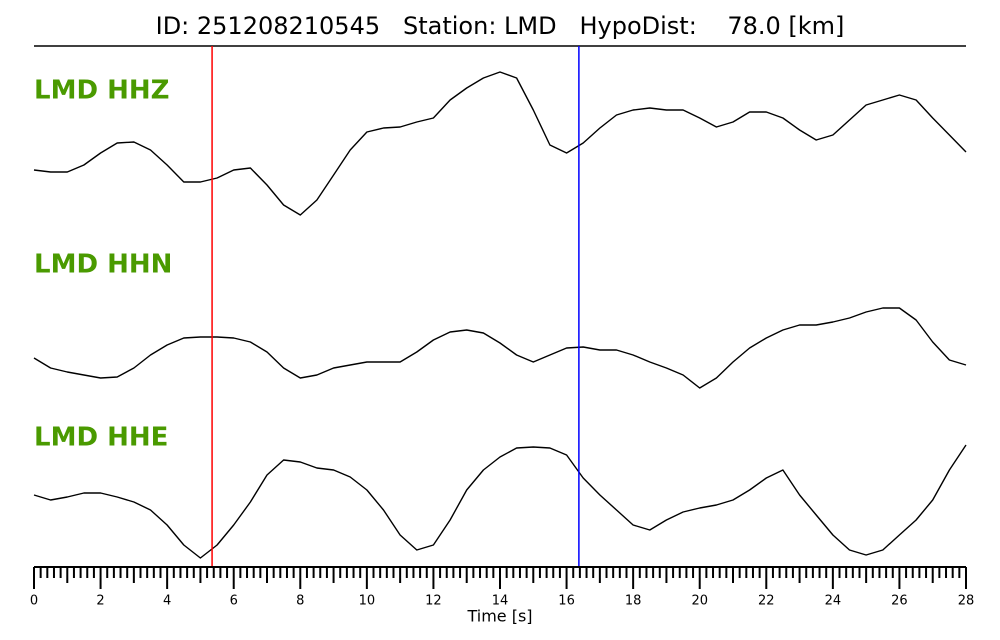 This screenshot has width=1000, height=640. Describe the element at coordinates (833, 601) in the screenshot. I see `x-tick-label: 24` at that location.